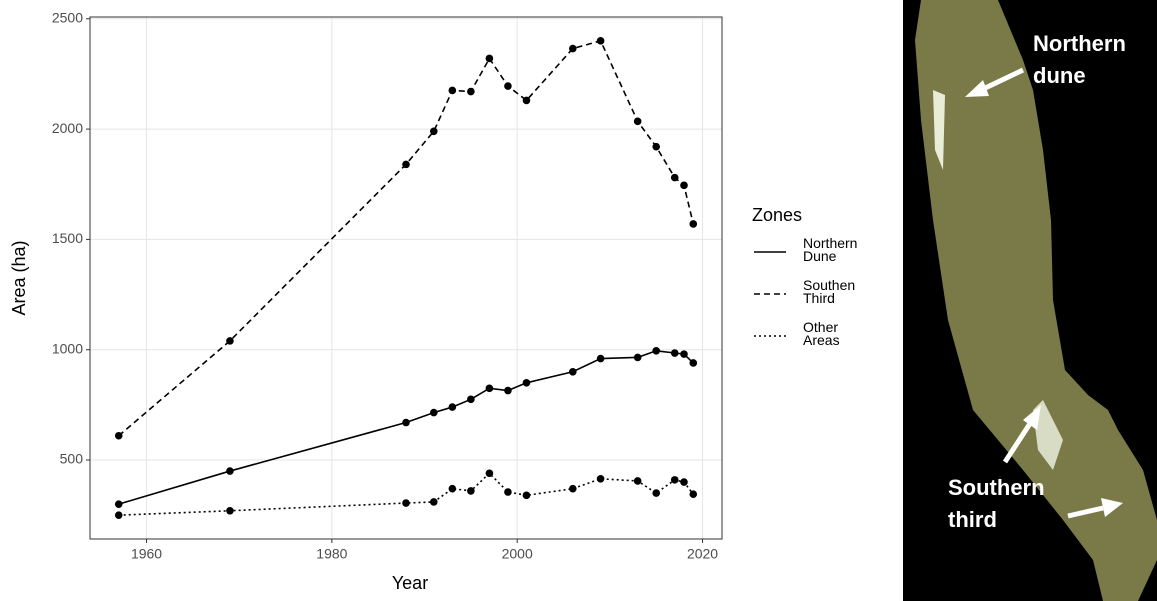  What do you see at coordinates (1044, 293) in the screenshot?
I see `arrows` at bounding box center [1044, 293].